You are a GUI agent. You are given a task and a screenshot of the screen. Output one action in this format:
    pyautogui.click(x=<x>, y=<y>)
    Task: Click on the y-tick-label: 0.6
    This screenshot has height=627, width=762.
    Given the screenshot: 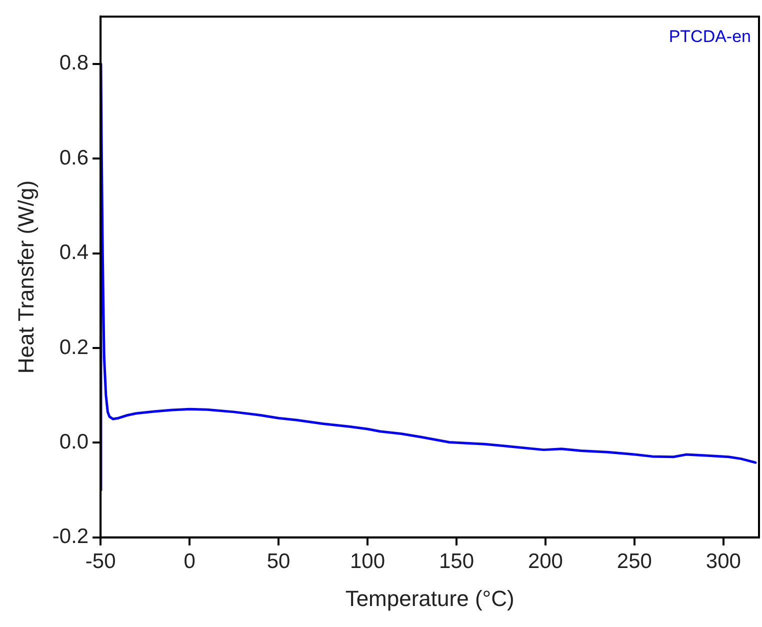 What is the action you would take?
    pyautogui.click(x=74, y=158)
    